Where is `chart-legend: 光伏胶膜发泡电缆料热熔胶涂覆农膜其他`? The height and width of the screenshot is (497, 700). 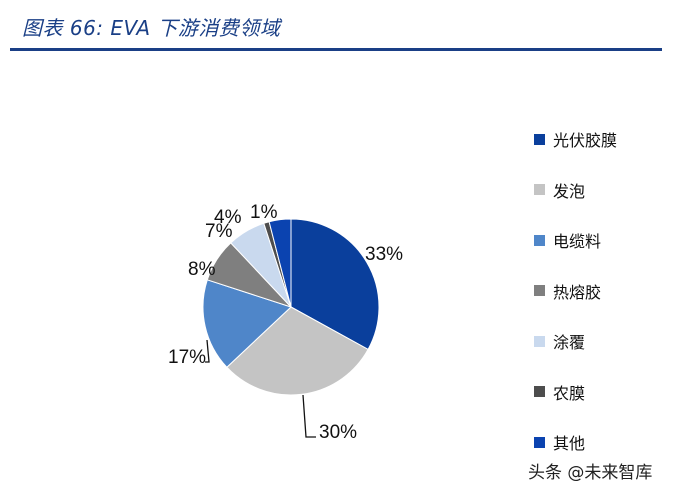
chart-legend: 光伏胶膜发泡电缆料热熔胶涂覆农膜其他 is located at coordinates (575, 291).